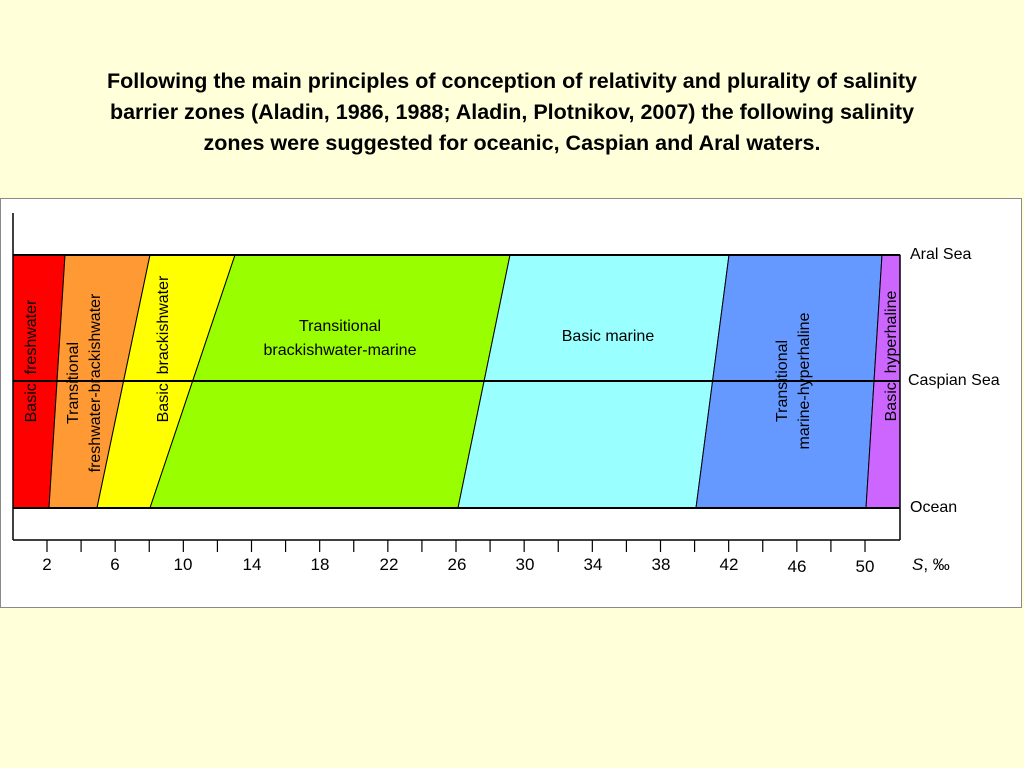 The height and width of the screenshot is (768, 1024). I want to click on x-tick-label: 38, so click(661, 564).